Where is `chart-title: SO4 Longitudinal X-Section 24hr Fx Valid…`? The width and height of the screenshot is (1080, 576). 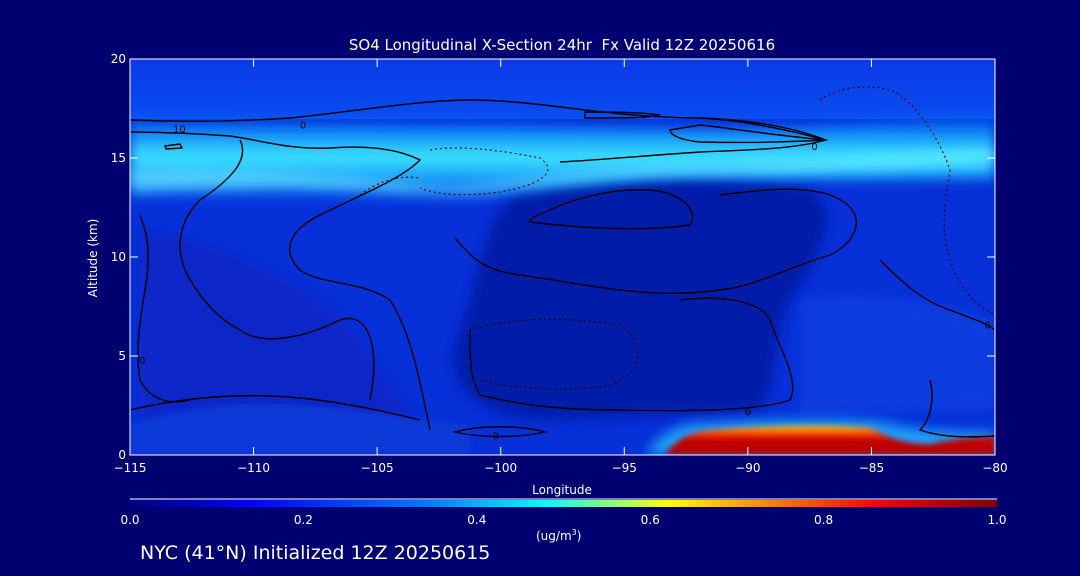 chart-title: SO4 Longitudinal X-Section 24hr Fx Valid… is located at coordinates (562, 45).